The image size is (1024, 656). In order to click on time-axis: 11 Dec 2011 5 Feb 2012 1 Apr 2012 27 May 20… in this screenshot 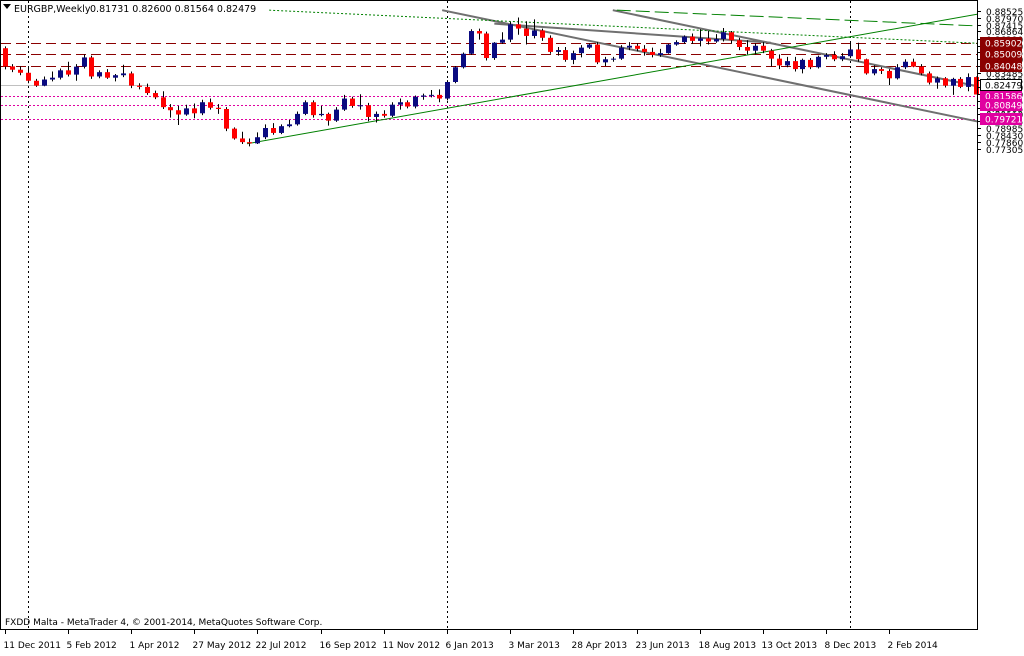, I will do `click(471, 640)`.